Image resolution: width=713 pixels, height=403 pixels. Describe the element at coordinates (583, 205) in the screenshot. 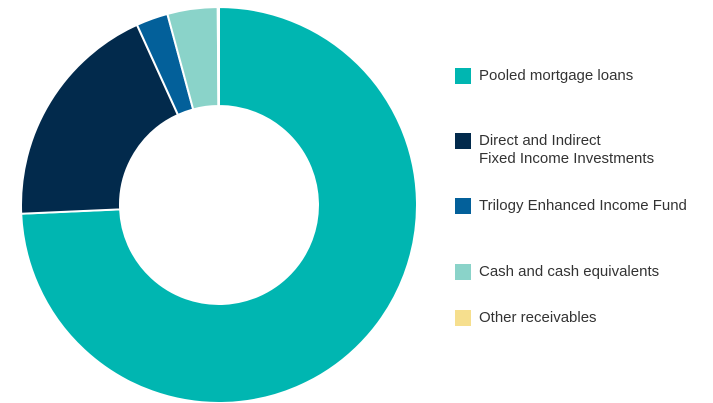

I see `legend-label: Trilogy Enhanced Income Fund` at that location.